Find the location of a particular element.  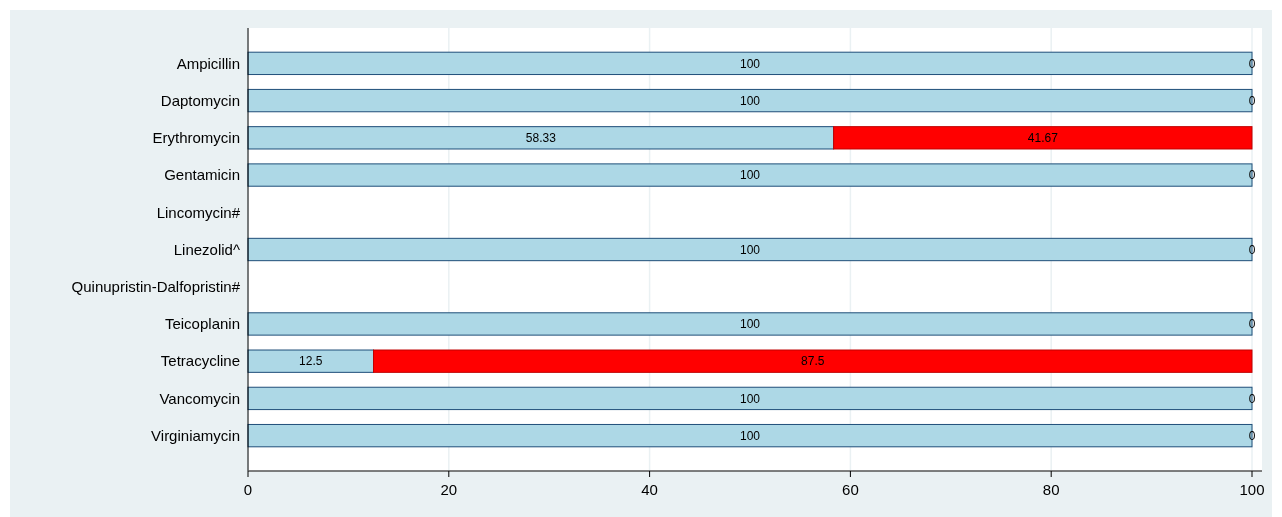

y-tick-label: Erythromycin is located at coordinates (196, 138).